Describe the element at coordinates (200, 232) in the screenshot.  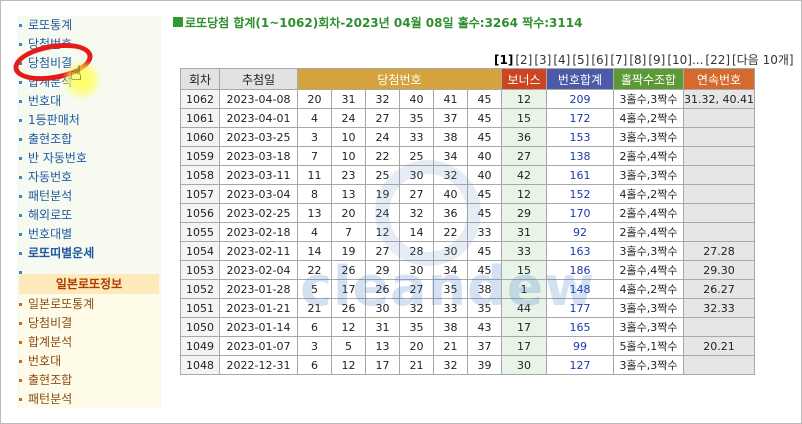
I see `cell-round: 1055` at that location.